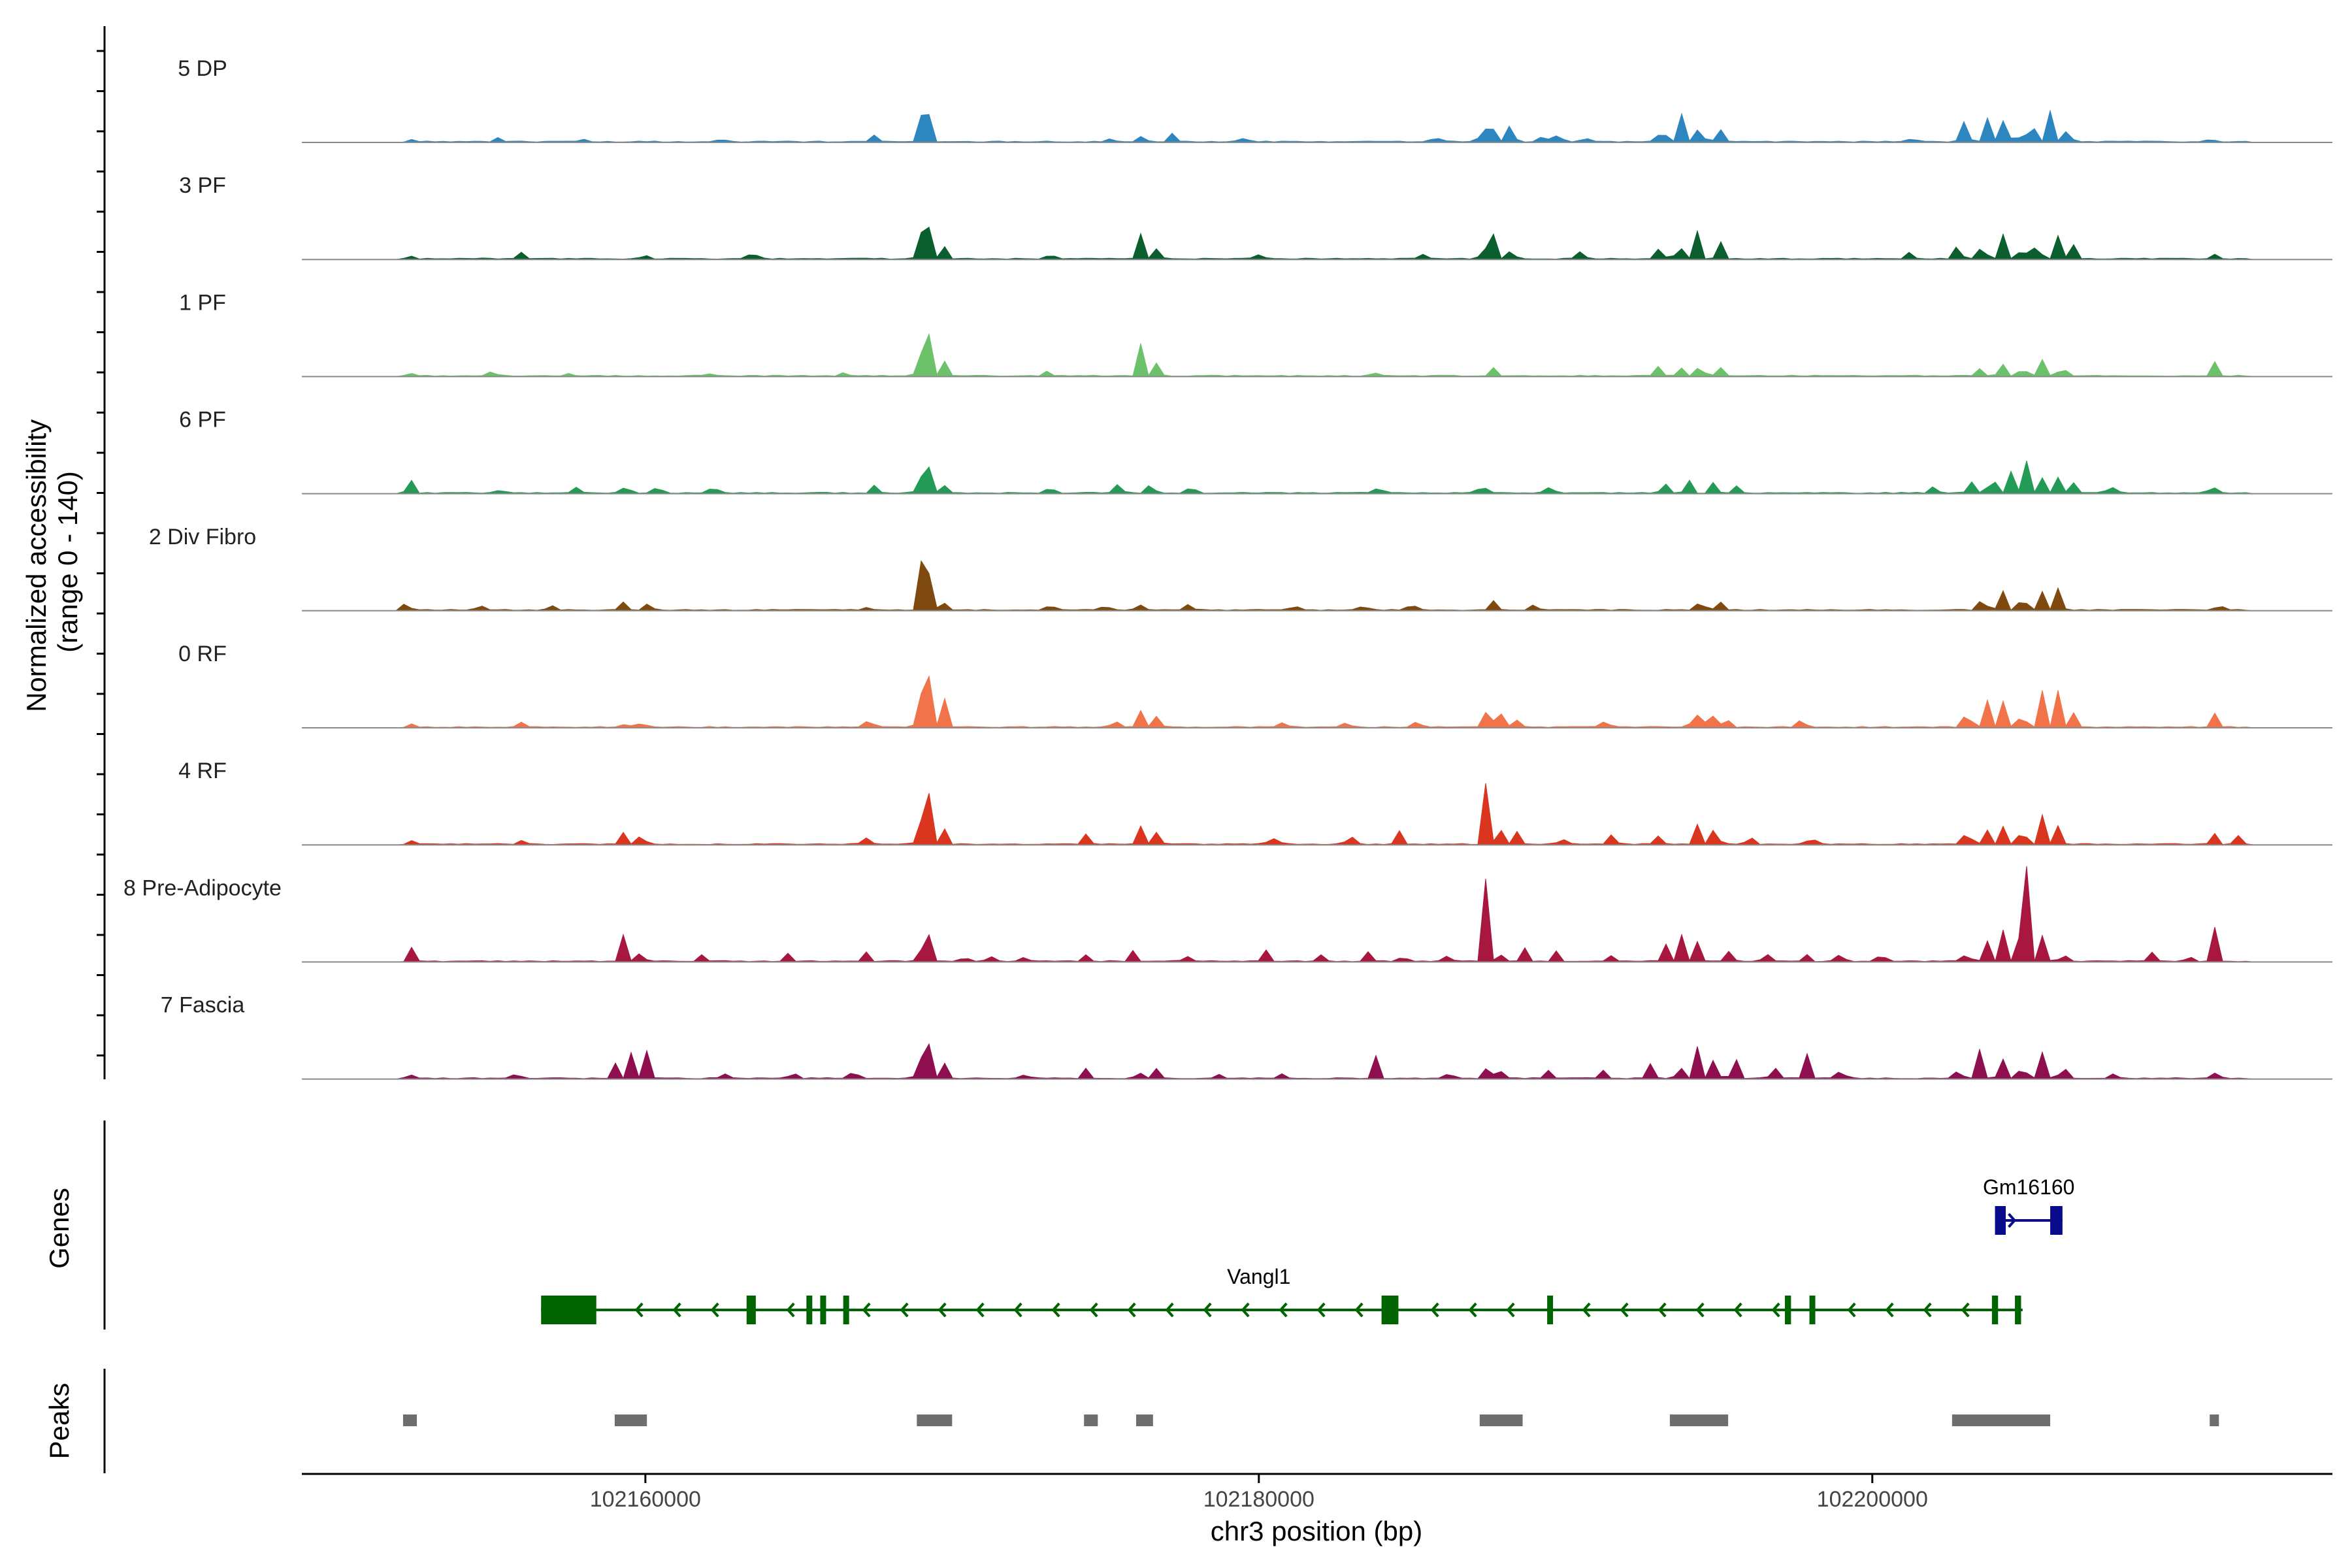 The height and width of the screenshot is (1568, 2352). Describe the element at coordinates (1246, 1036) in the screenshot. I see `coverage-track: 7 Fascia` at that location.